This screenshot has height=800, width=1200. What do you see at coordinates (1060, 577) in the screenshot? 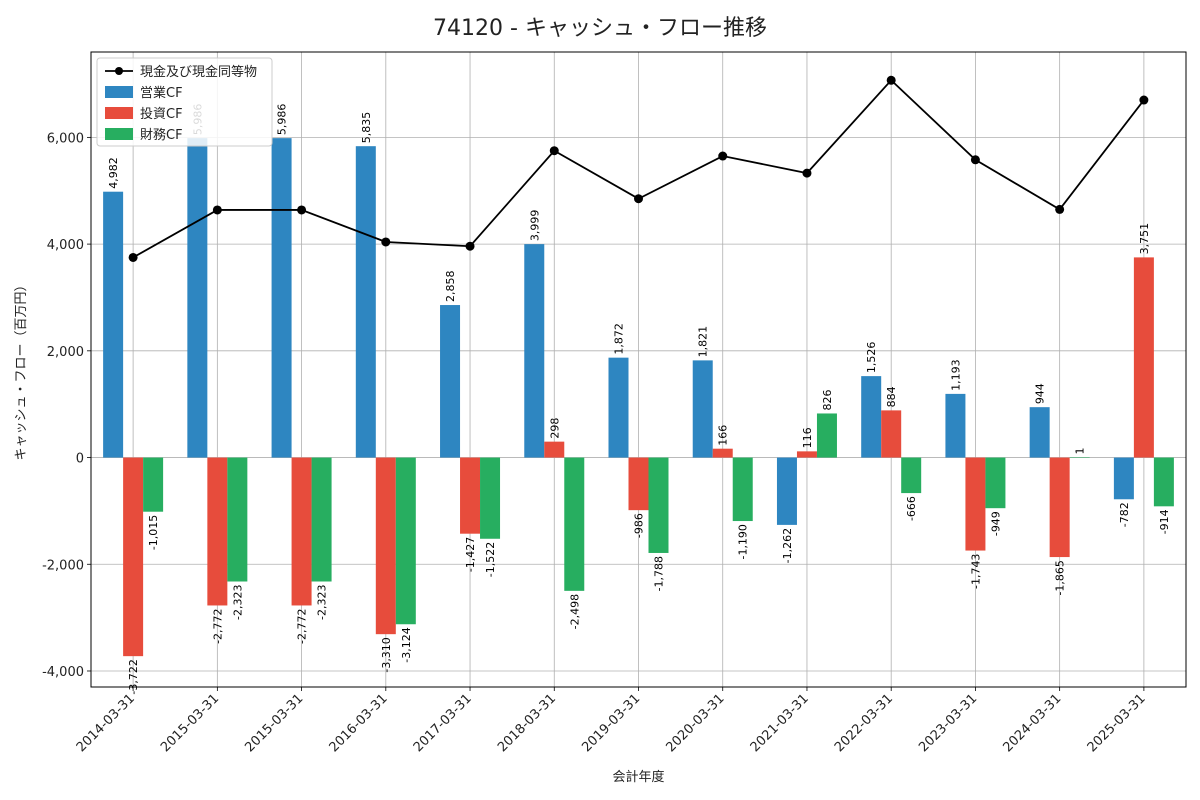
I see `bar-data-label: -1,865` at bounding box center [1060, 577].